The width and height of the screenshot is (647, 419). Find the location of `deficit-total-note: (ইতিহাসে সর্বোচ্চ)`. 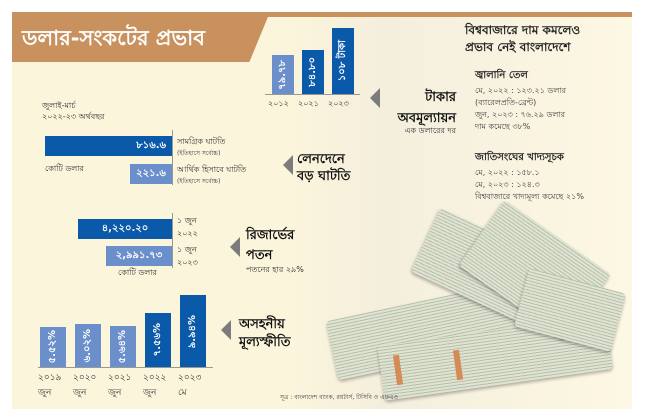

deficit-total-note: (ইতিহাসে সর্বোচ্চ) is located at coordinates (199, 153).